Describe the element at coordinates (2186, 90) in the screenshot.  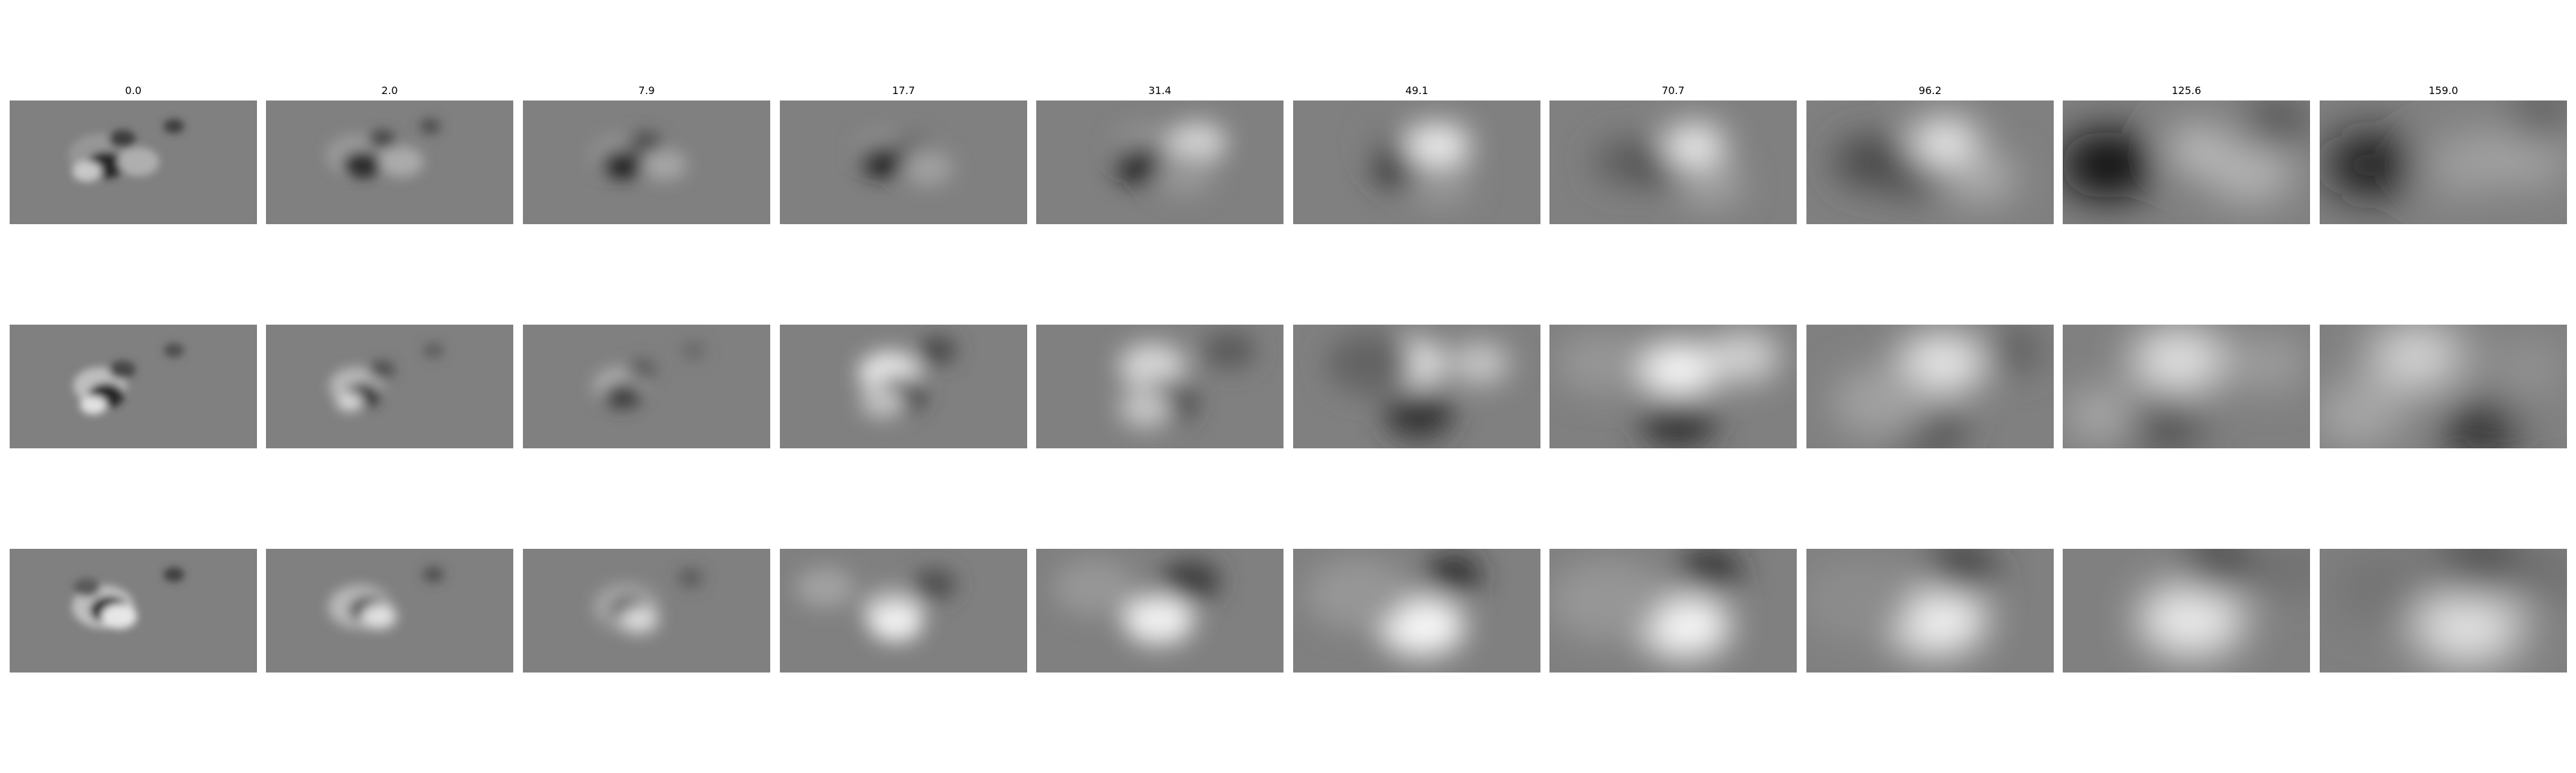
I see `column-title: 125.6` at that location.